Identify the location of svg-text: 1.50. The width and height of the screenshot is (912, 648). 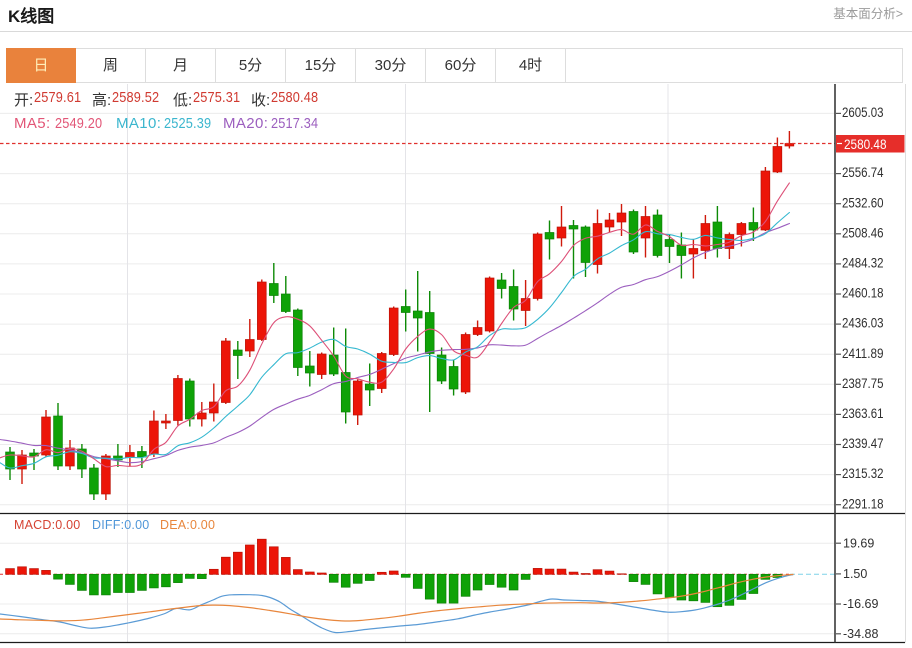
(855, 574).